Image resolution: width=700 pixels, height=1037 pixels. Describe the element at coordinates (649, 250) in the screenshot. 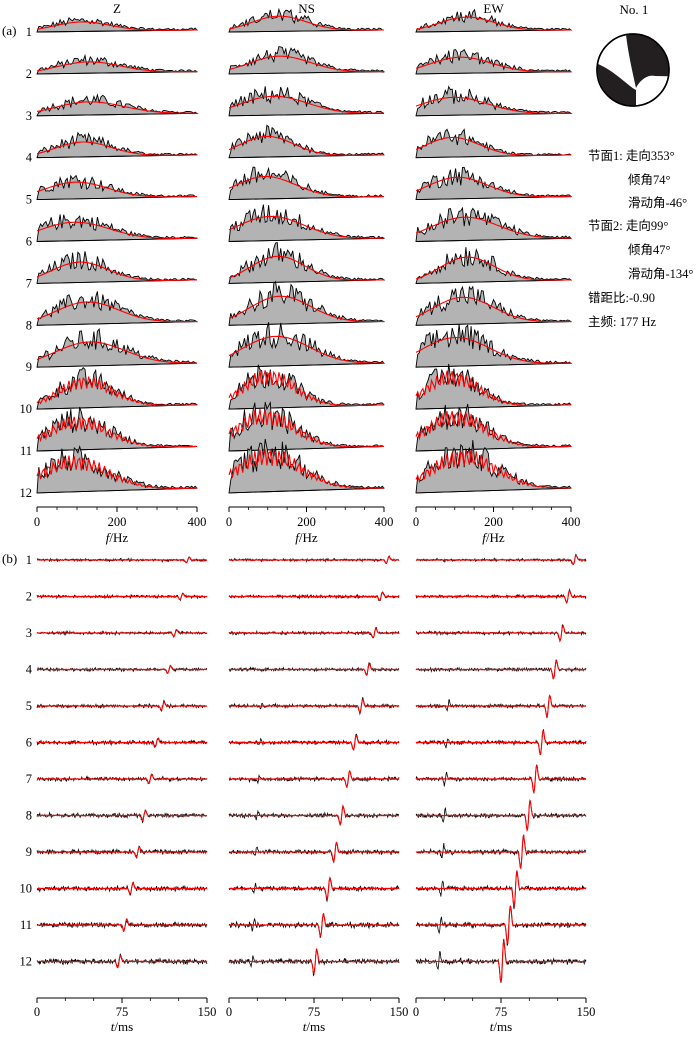

I see `plane2-dip: 倾角47°` at that location.